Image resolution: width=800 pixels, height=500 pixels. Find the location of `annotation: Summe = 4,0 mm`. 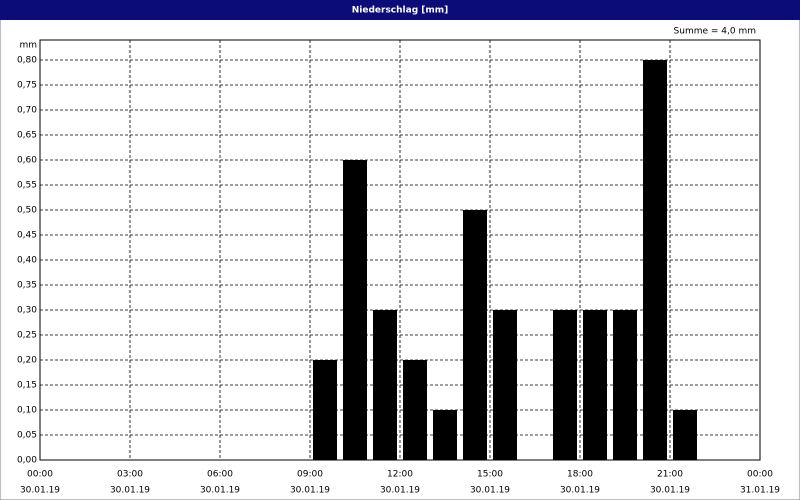

annotation: Summe = 4,0 mm is located at coordinates (715, 32).